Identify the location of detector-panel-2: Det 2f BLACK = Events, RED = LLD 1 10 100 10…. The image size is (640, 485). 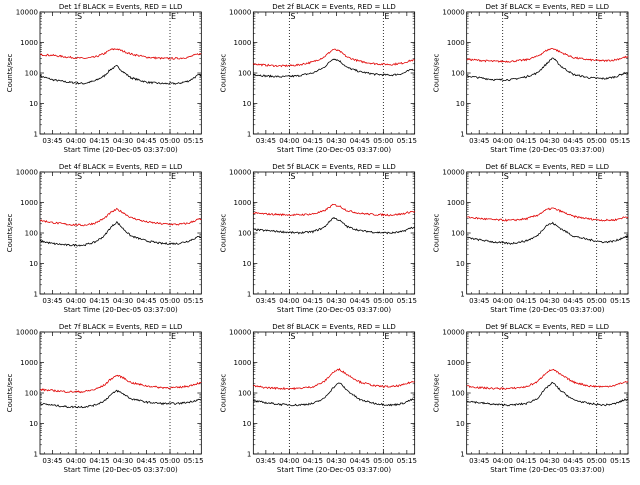
(318, 78).